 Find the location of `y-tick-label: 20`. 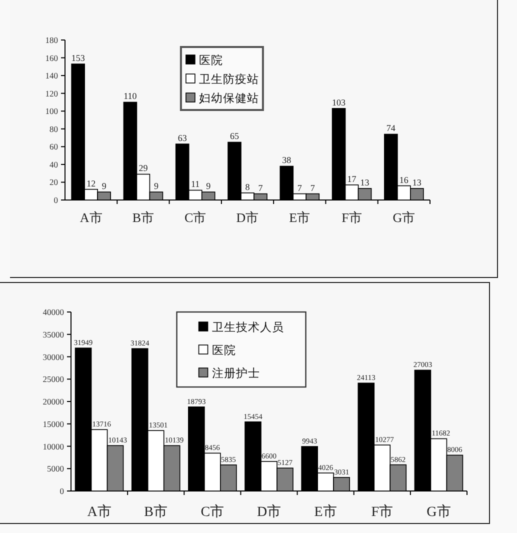

y-tick-label: 20 is located at coordinates (54, 182).